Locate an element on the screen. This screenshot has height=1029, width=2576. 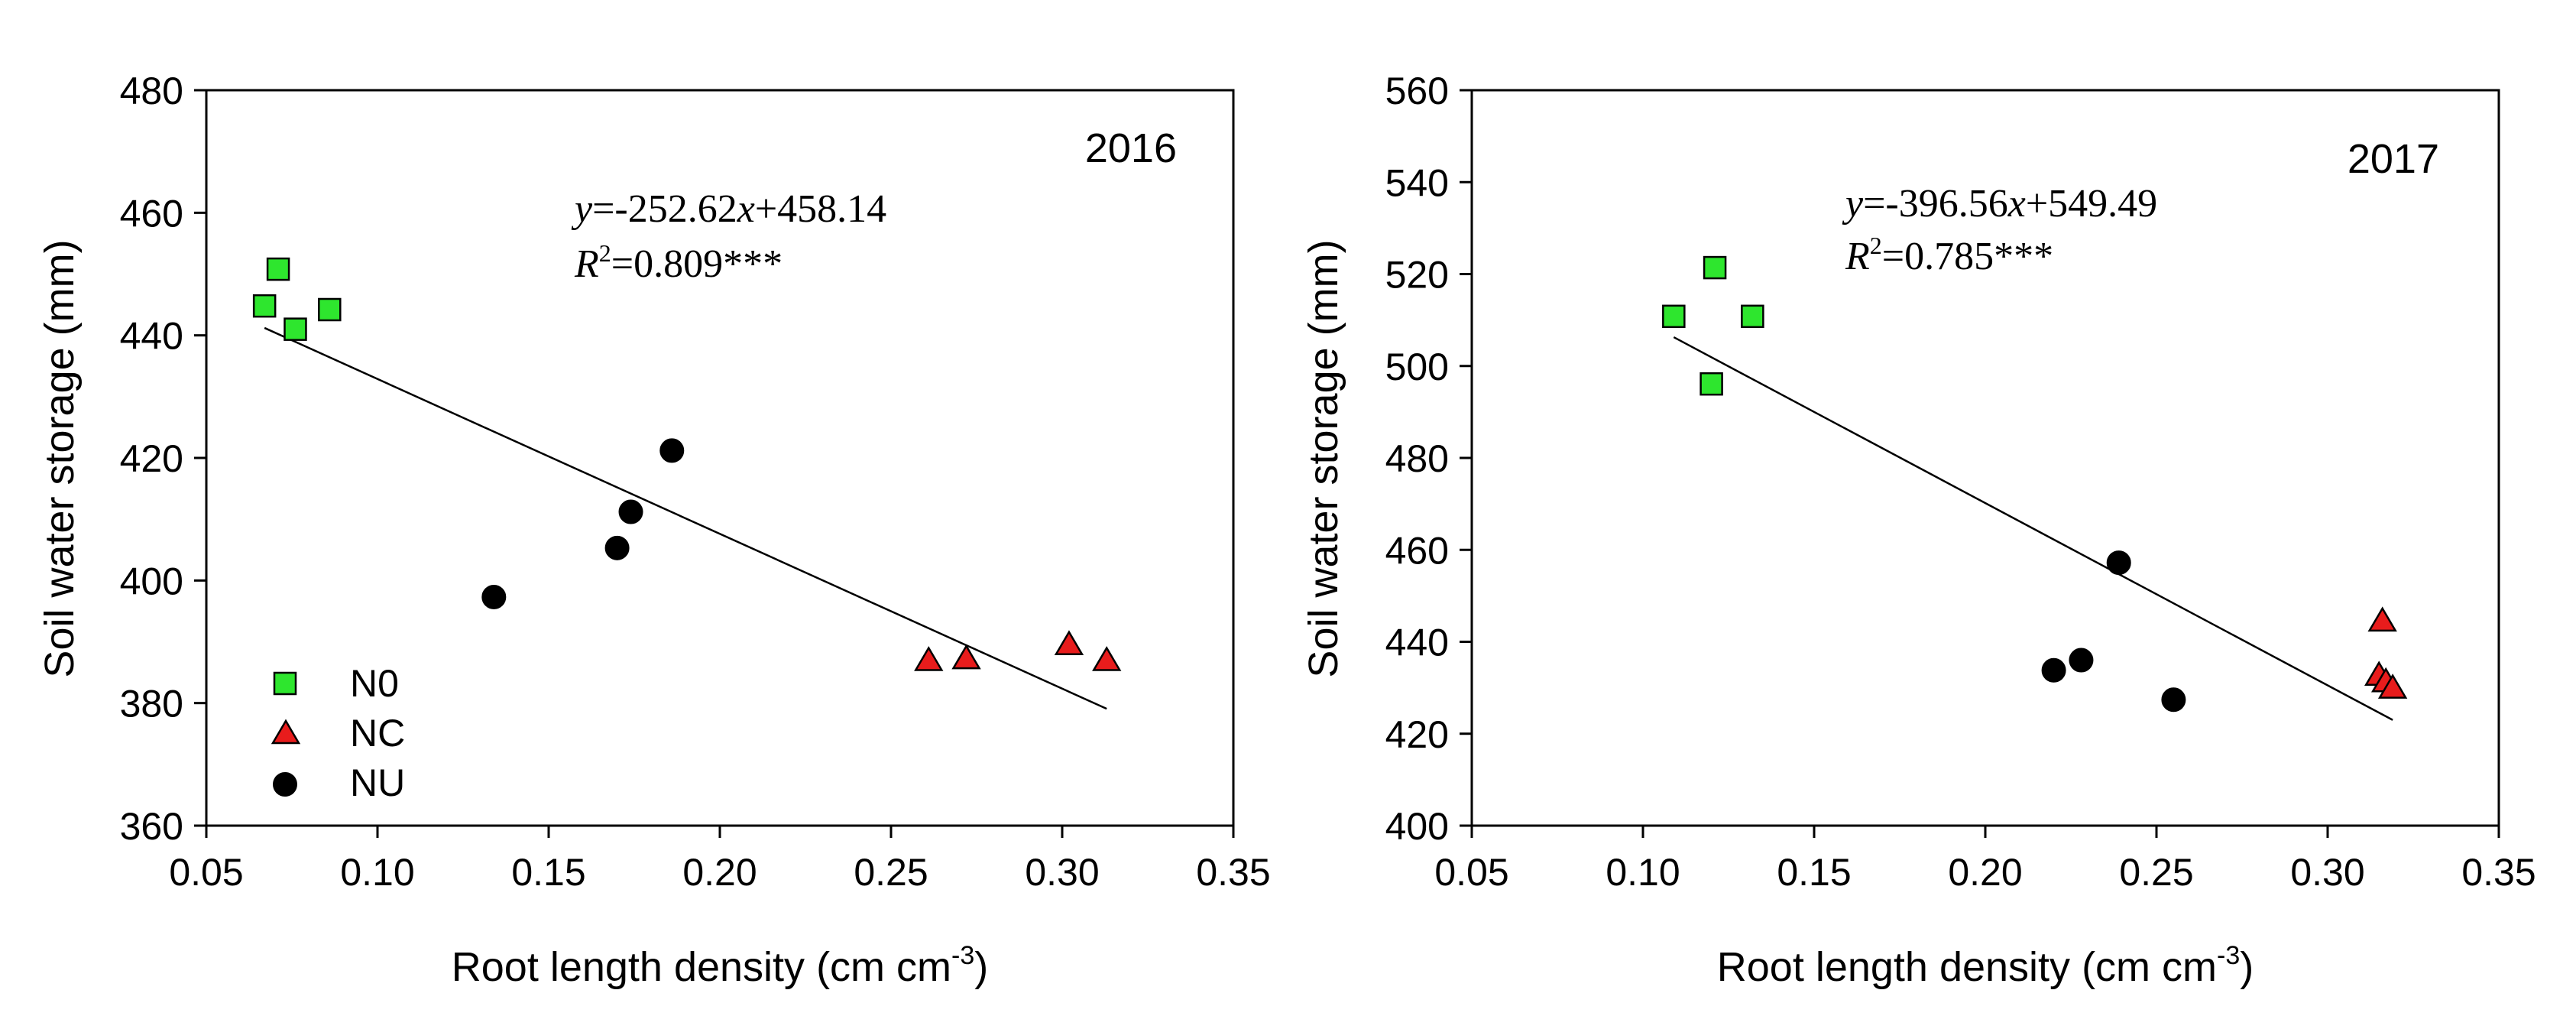
legend-marker-n0 is located at coordinates (285, 683).